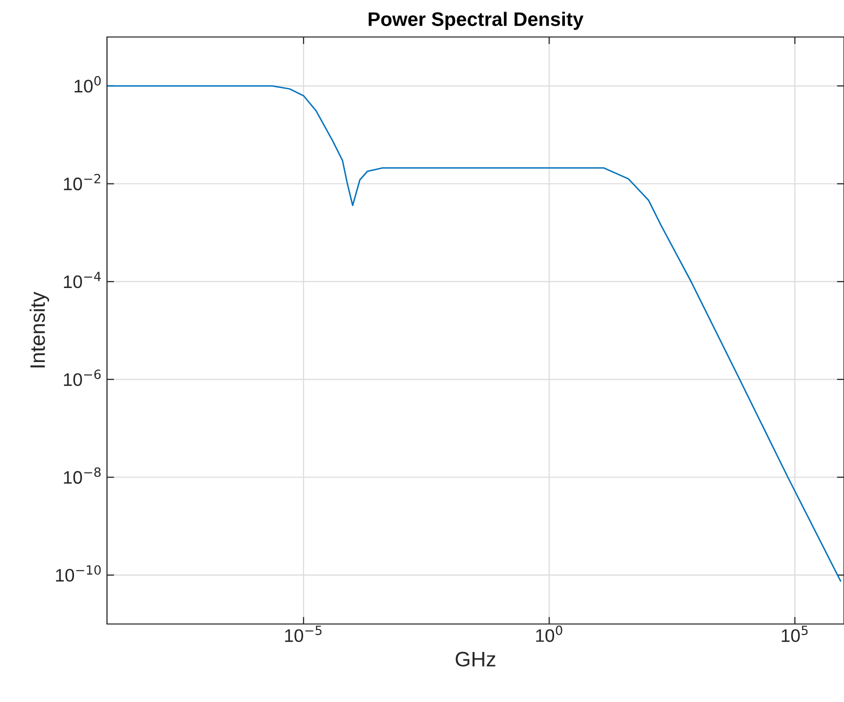 The width and height of the screenshot is (844, 702). What do you see at coordinates (82, 475) in the screenshot?
I see `y-tick-label: 10$^{−8}$` at bounding box center [82, 475].